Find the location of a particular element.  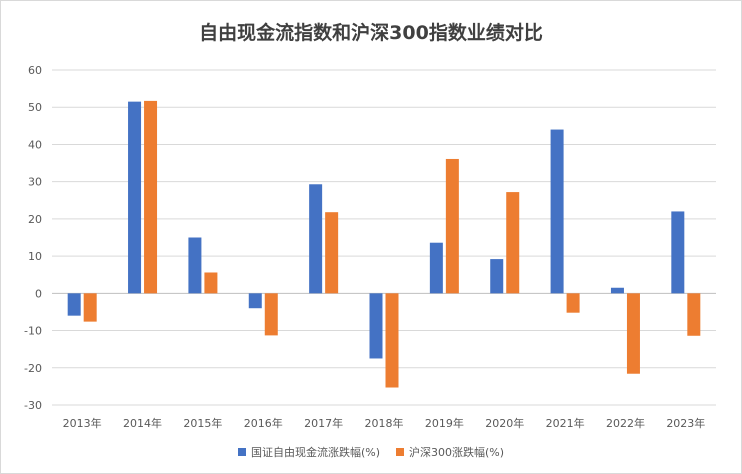

x-tick-label: 2017年 is located at coordinates (323, 423).